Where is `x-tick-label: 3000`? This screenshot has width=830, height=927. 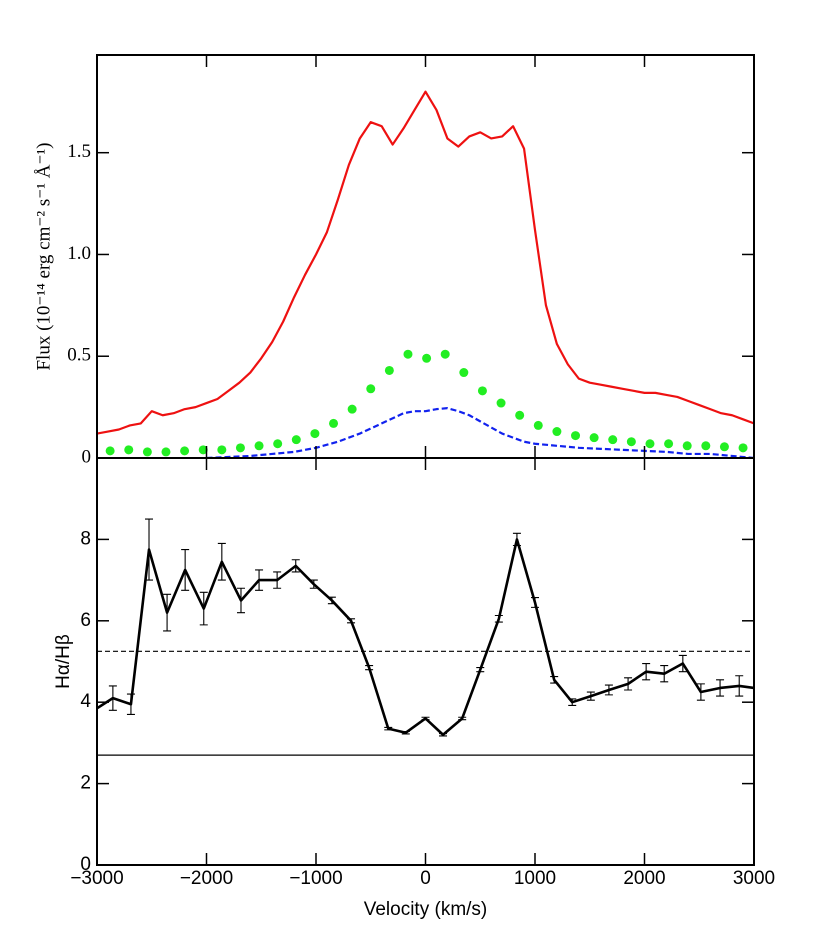
x-tick-label: 3000 is located at coordinates (754, 878).